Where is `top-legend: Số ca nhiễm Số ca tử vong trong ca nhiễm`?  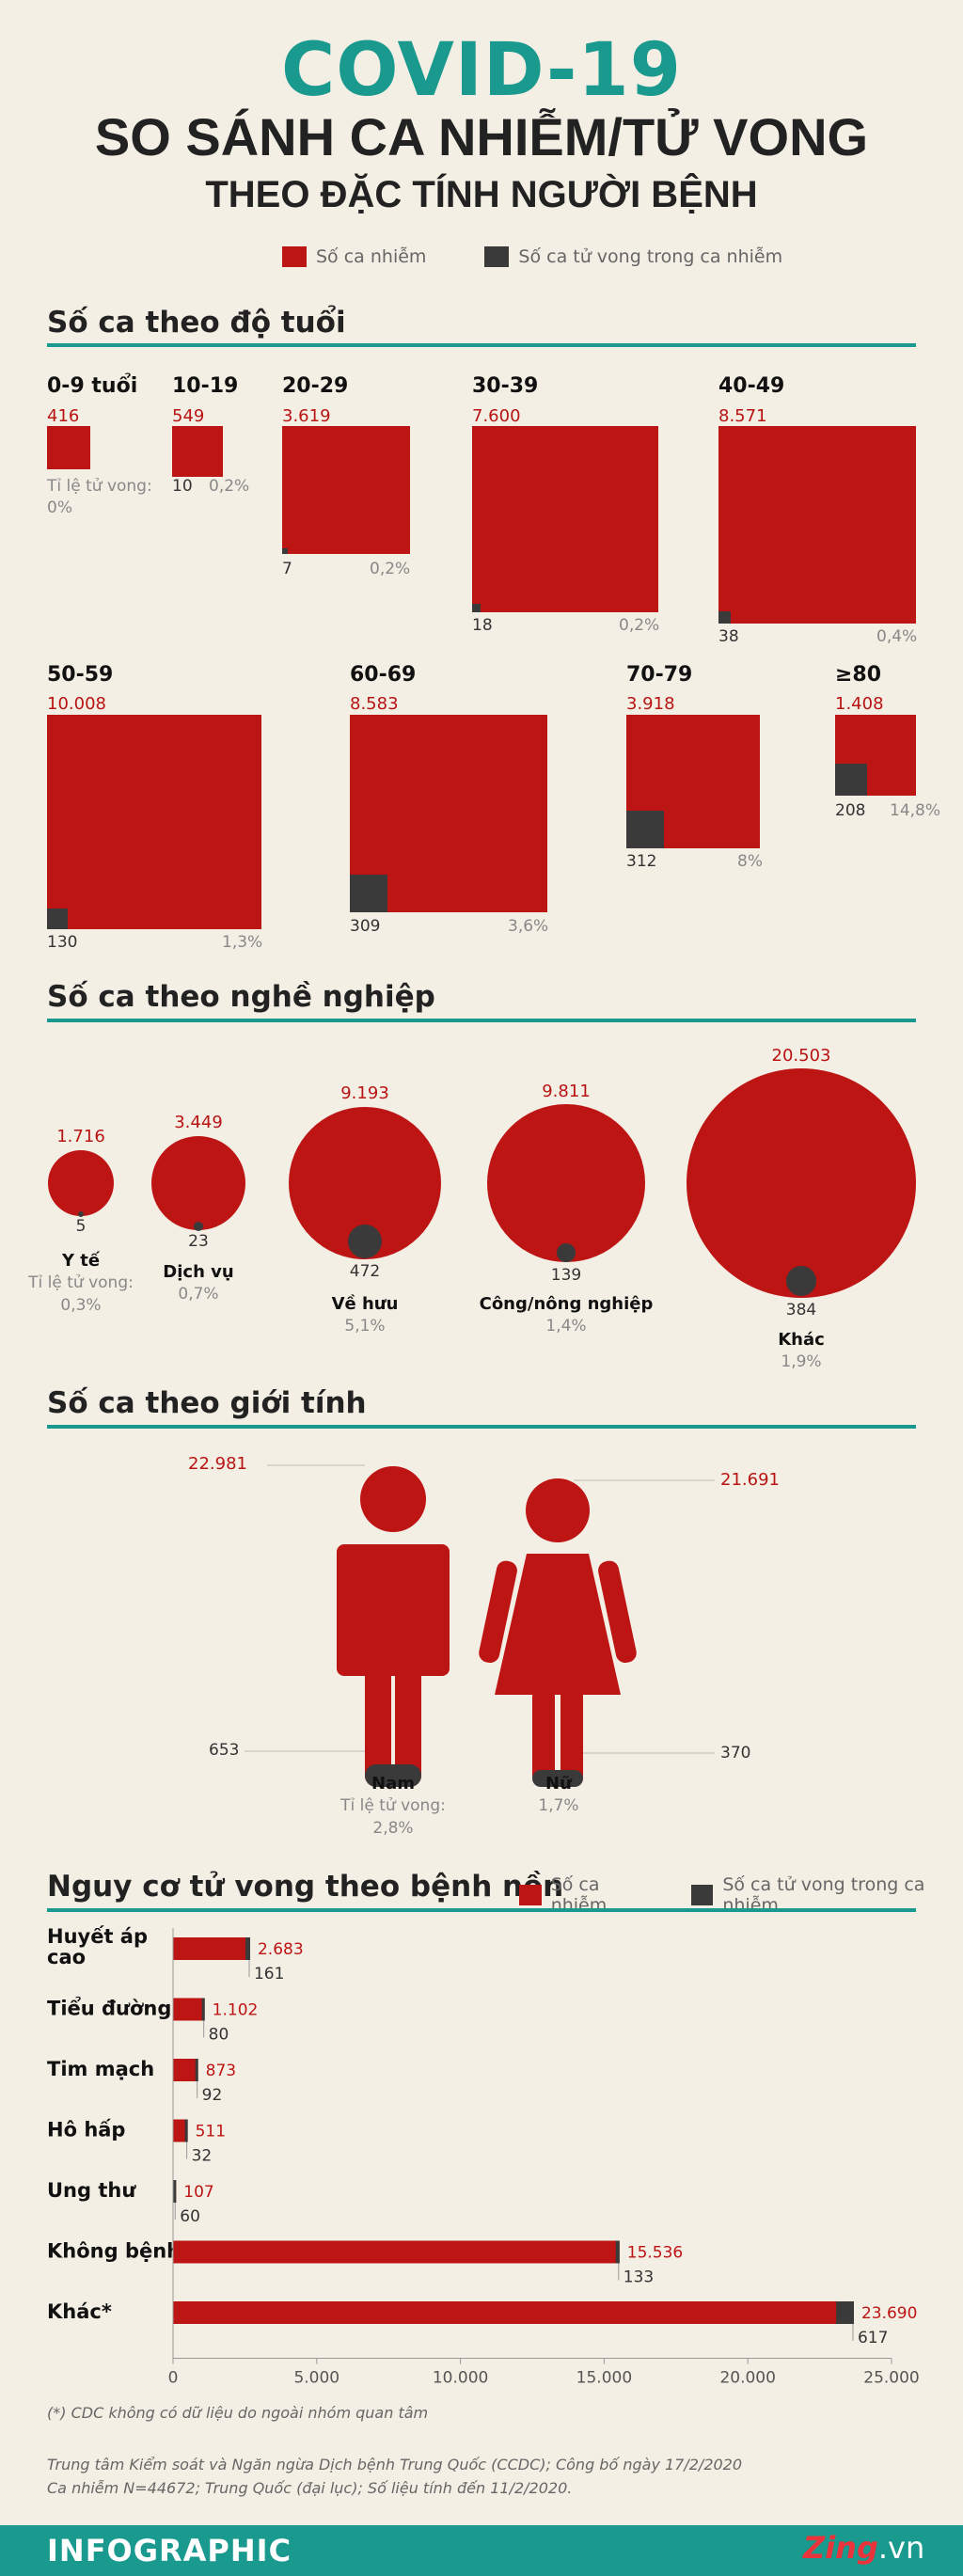
top-legend: Số ca nhiễm Số ca tử vong trong ca nhiễm is located at coordinates (532, 256).